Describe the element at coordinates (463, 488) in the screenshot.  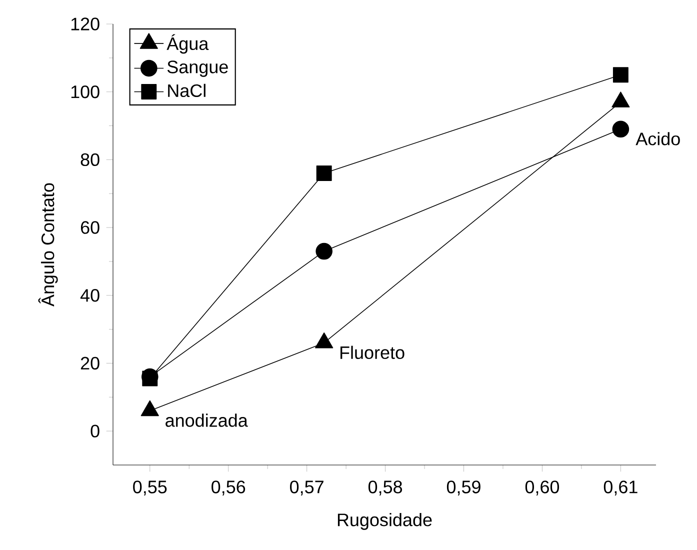
I see `x-tick-label: 0,59` at that location.